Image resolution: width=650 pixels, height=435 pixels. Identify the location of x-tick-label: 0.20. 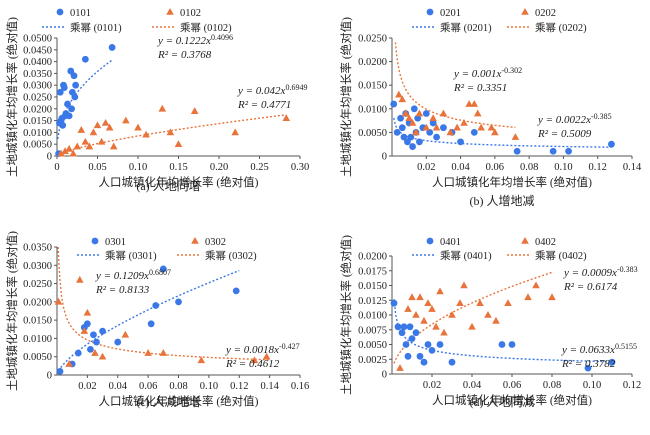
(219, 167).